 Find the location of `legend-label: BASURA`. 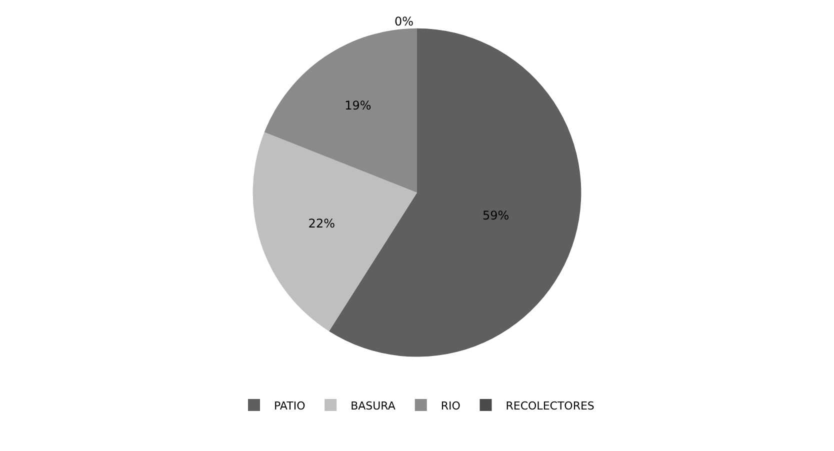

legend-label: BASURA is located at coordinates (373, 405).